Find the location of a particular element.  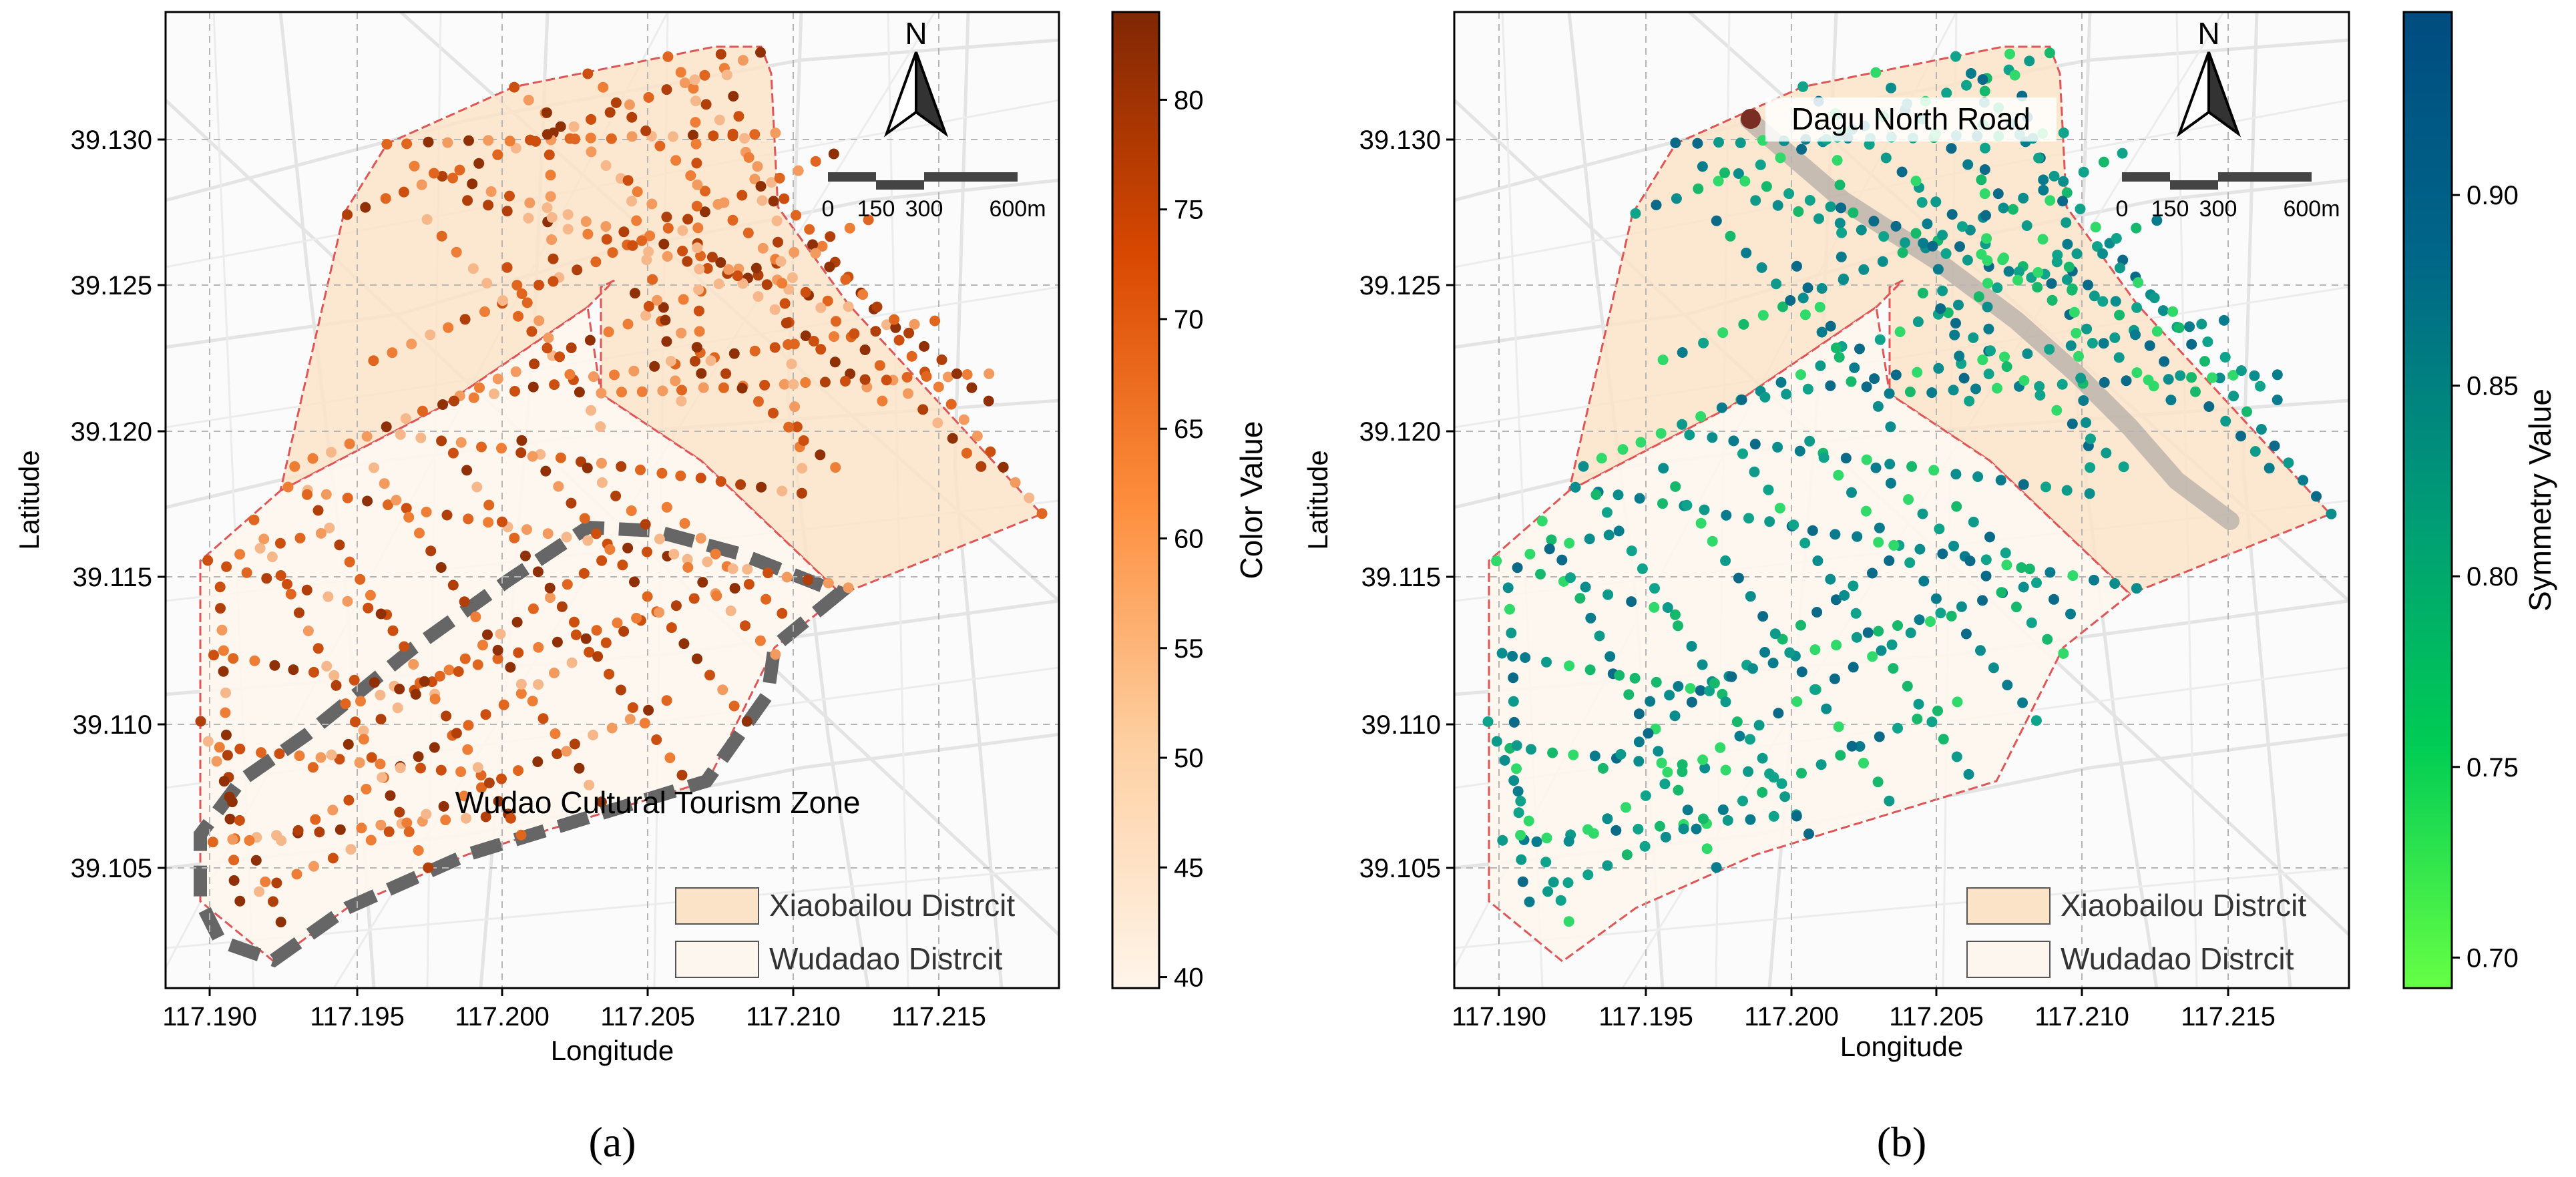

y-tick-label: 39.125 is located at coordinates (1400, 285).